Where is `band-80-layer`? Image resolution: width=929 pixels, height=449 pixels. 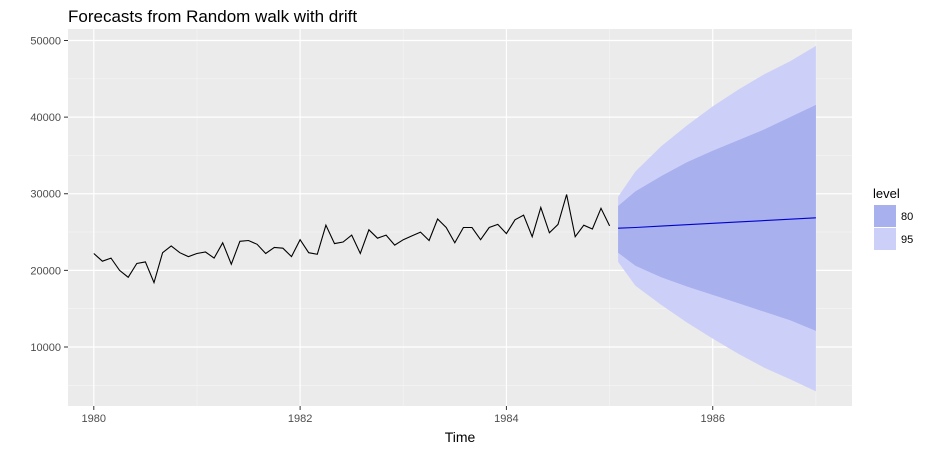
band-80-layer is located at coordinates (717, 217).